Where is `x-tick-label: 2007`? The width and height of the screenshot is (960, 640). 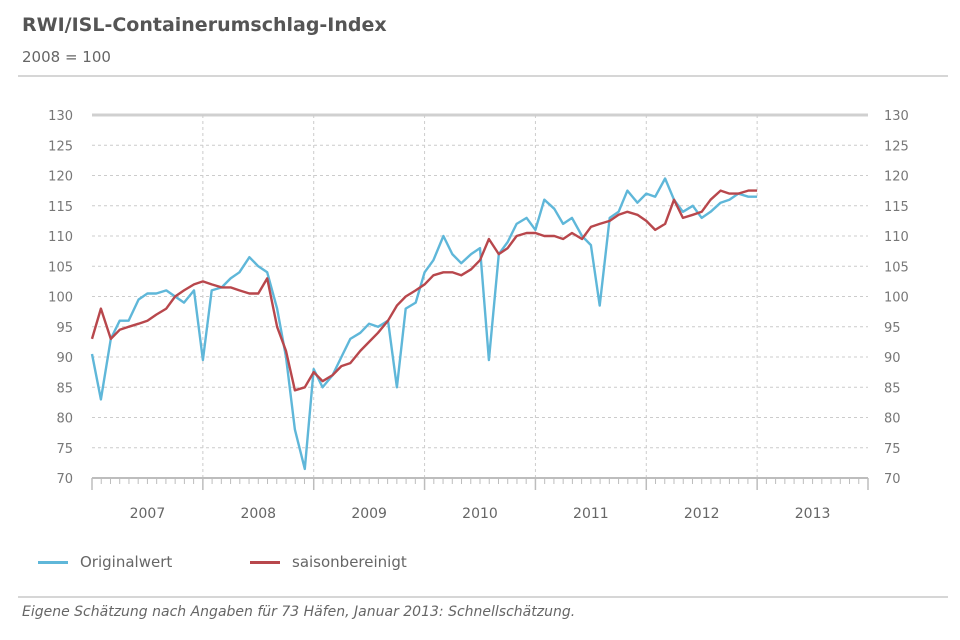 x-tick-label: 2007 is located at coordinates (148, 514).